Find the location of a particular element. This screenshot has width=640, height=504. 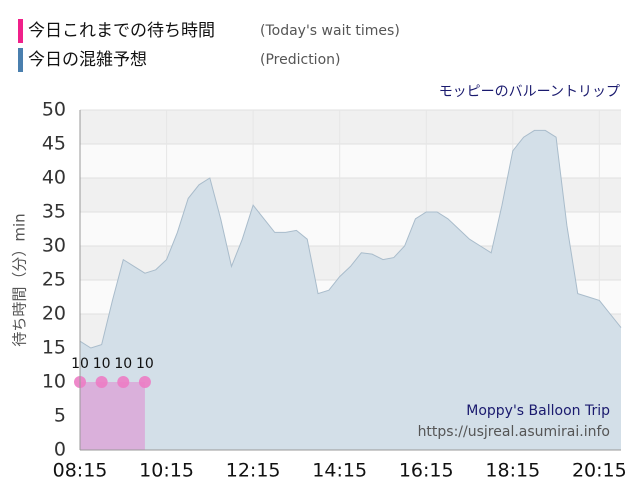

chart-title: モッピーのバルーントリップ is located at coordinates (529, 92).